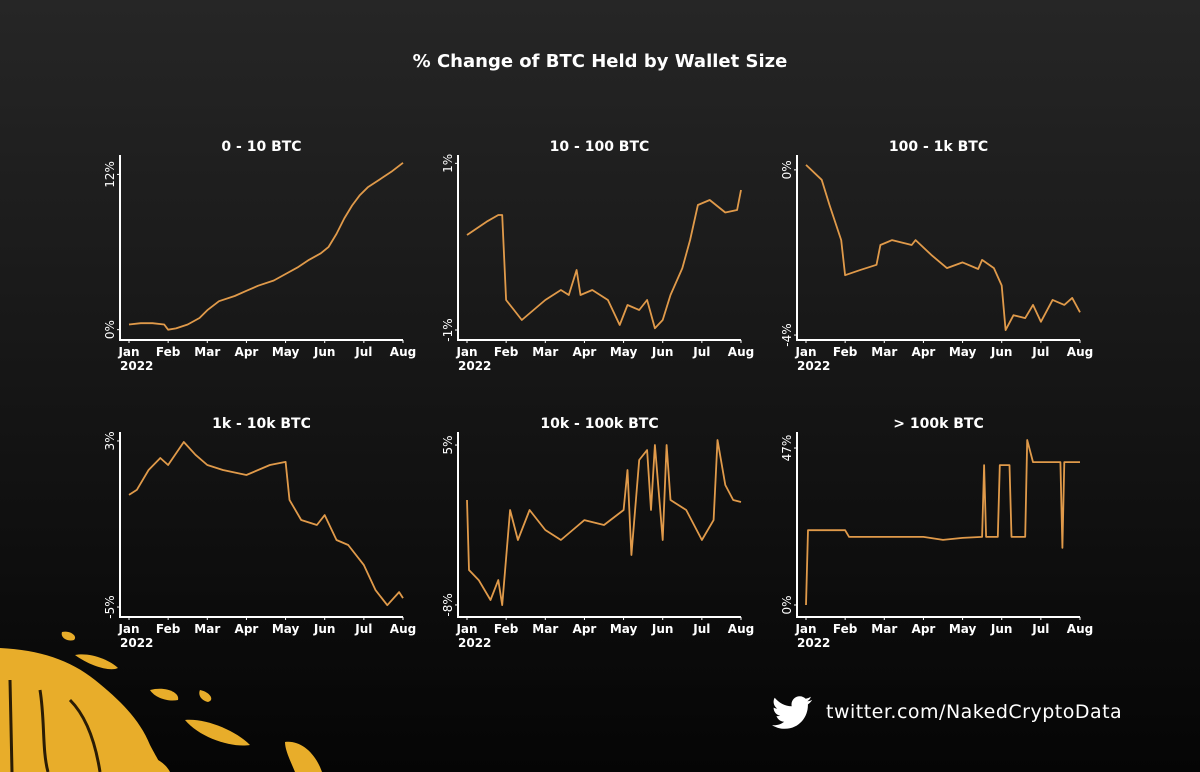 This screenshot has width=1200, height=772. What do you see at coordinates (787, 448) in the screenshot?
I see `y-tick-label: 47%` at bounding box center [787, 448].